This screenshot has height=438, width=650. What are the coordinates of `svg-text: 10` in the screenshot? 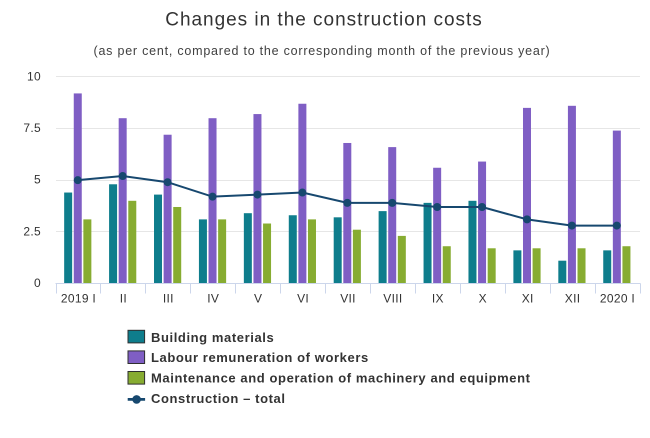 It's located at (34, 77).